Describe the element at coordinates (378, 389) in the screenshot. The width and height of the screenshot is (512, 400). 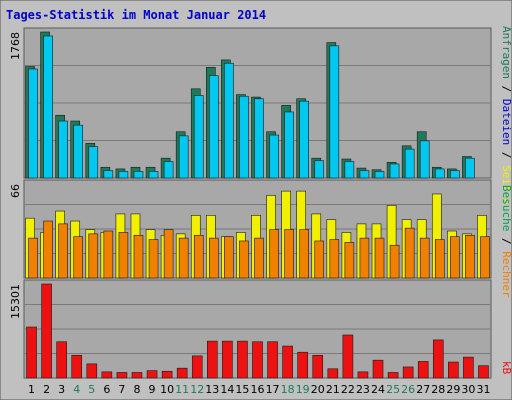
I see `x-tick-label: 24` at that location.